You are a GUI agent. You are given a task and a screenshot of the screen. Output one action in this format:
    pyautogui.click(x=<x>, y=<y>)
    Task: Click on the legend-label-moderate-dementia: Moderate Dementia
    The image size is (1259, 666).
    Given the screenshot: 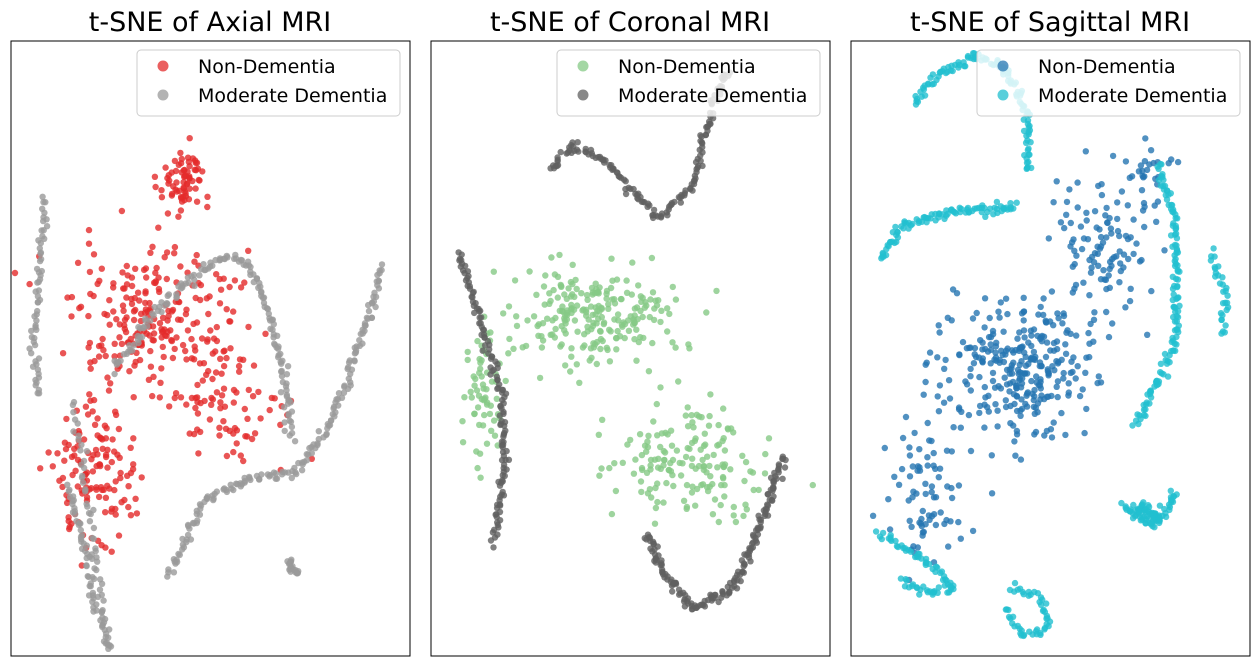 What is the action you would take?
    pyautogui.click(x=712, y=96)
    